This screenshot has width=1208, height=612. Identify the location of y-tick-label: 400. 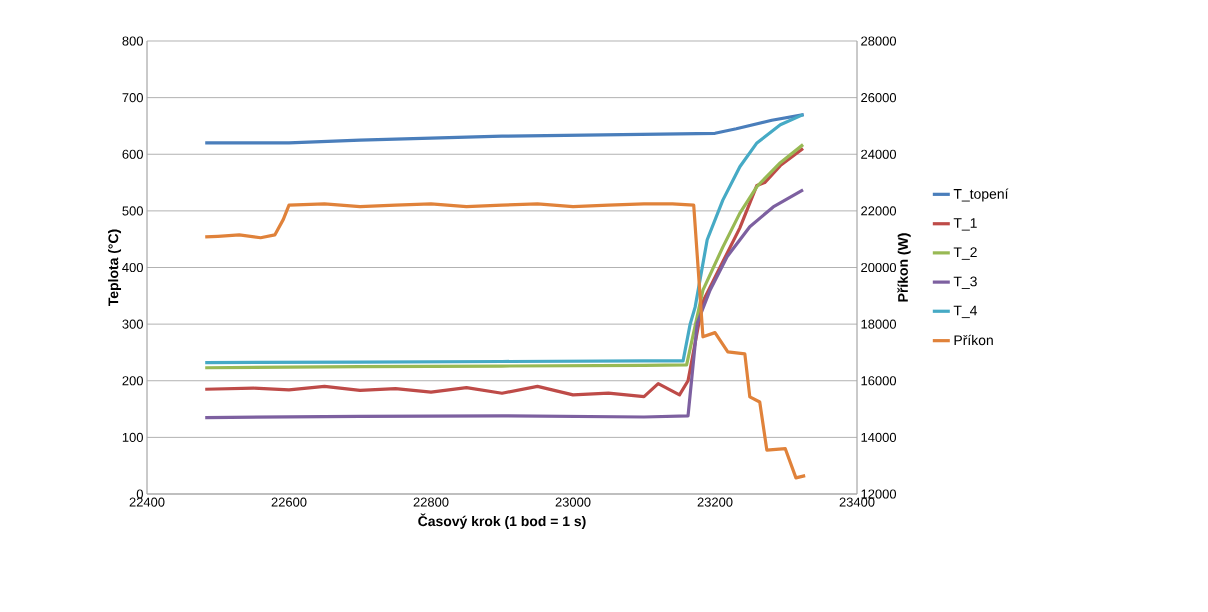
(132, 267).